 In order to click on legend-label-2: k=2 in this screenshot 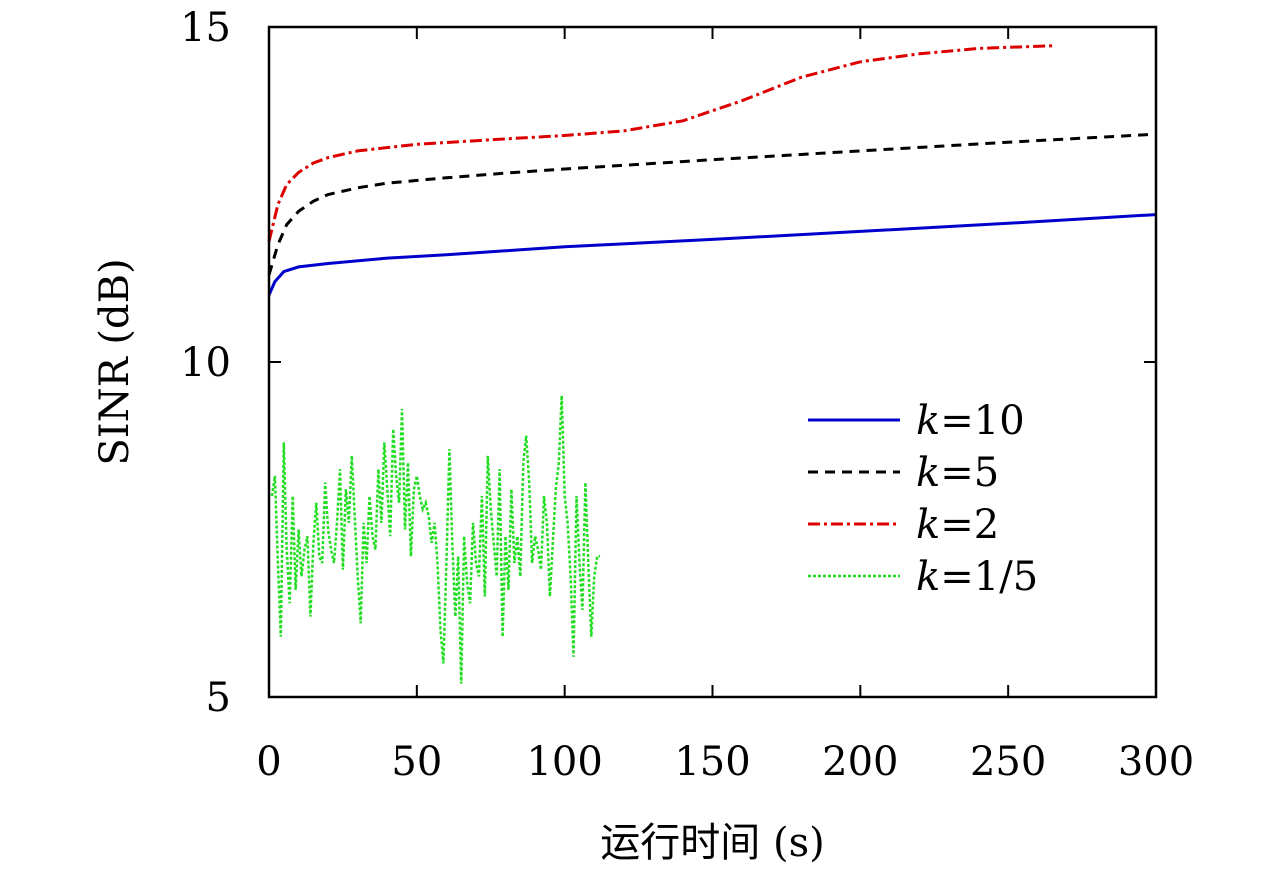, I will do `click(957, 525)`.